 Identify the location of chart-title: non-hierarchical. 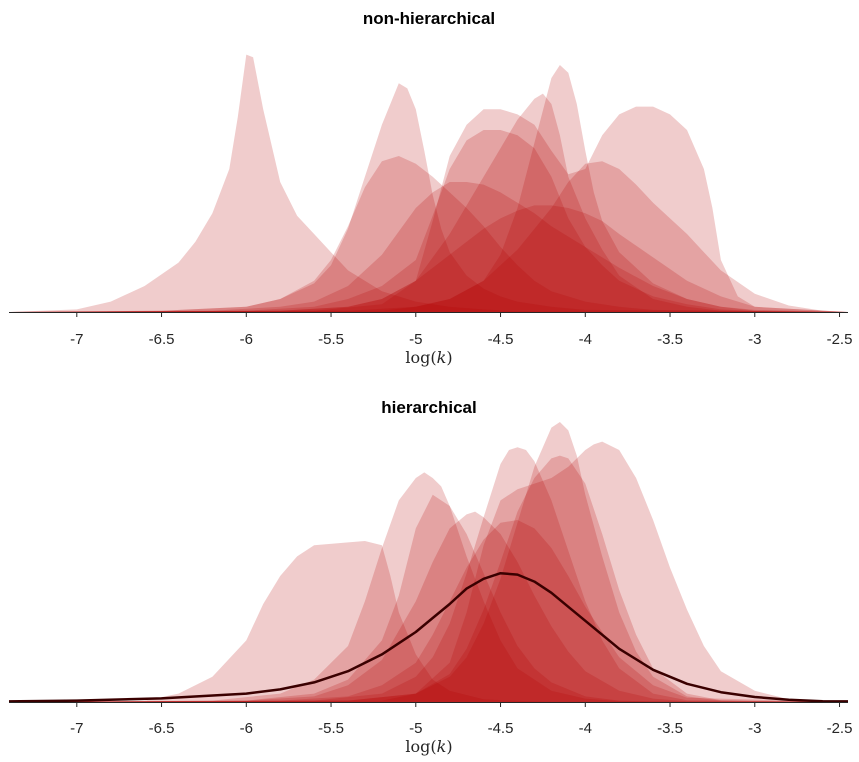
(429, 18).